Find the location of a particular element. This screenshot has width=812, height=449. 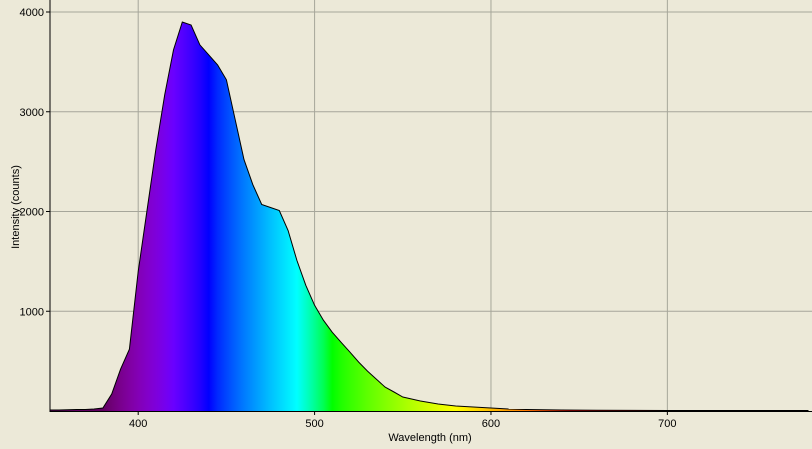

y-tick-label: 2000 is located at coordinates (32, 213).